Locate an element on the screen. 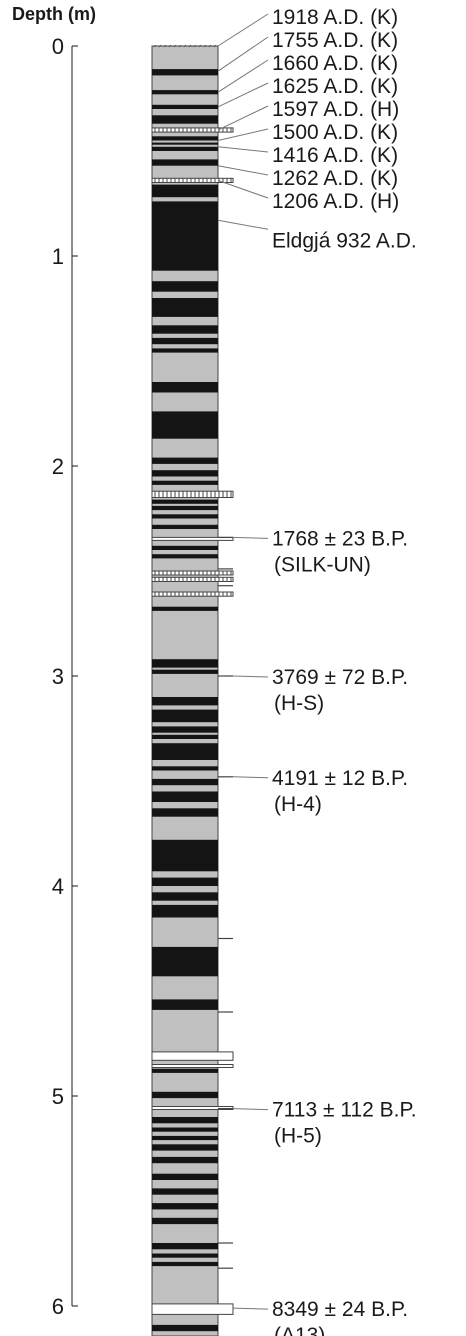 This screenshot has width=466, height=1336. depth-axis-title: Depth (m) is located at coordinates (54, 14).